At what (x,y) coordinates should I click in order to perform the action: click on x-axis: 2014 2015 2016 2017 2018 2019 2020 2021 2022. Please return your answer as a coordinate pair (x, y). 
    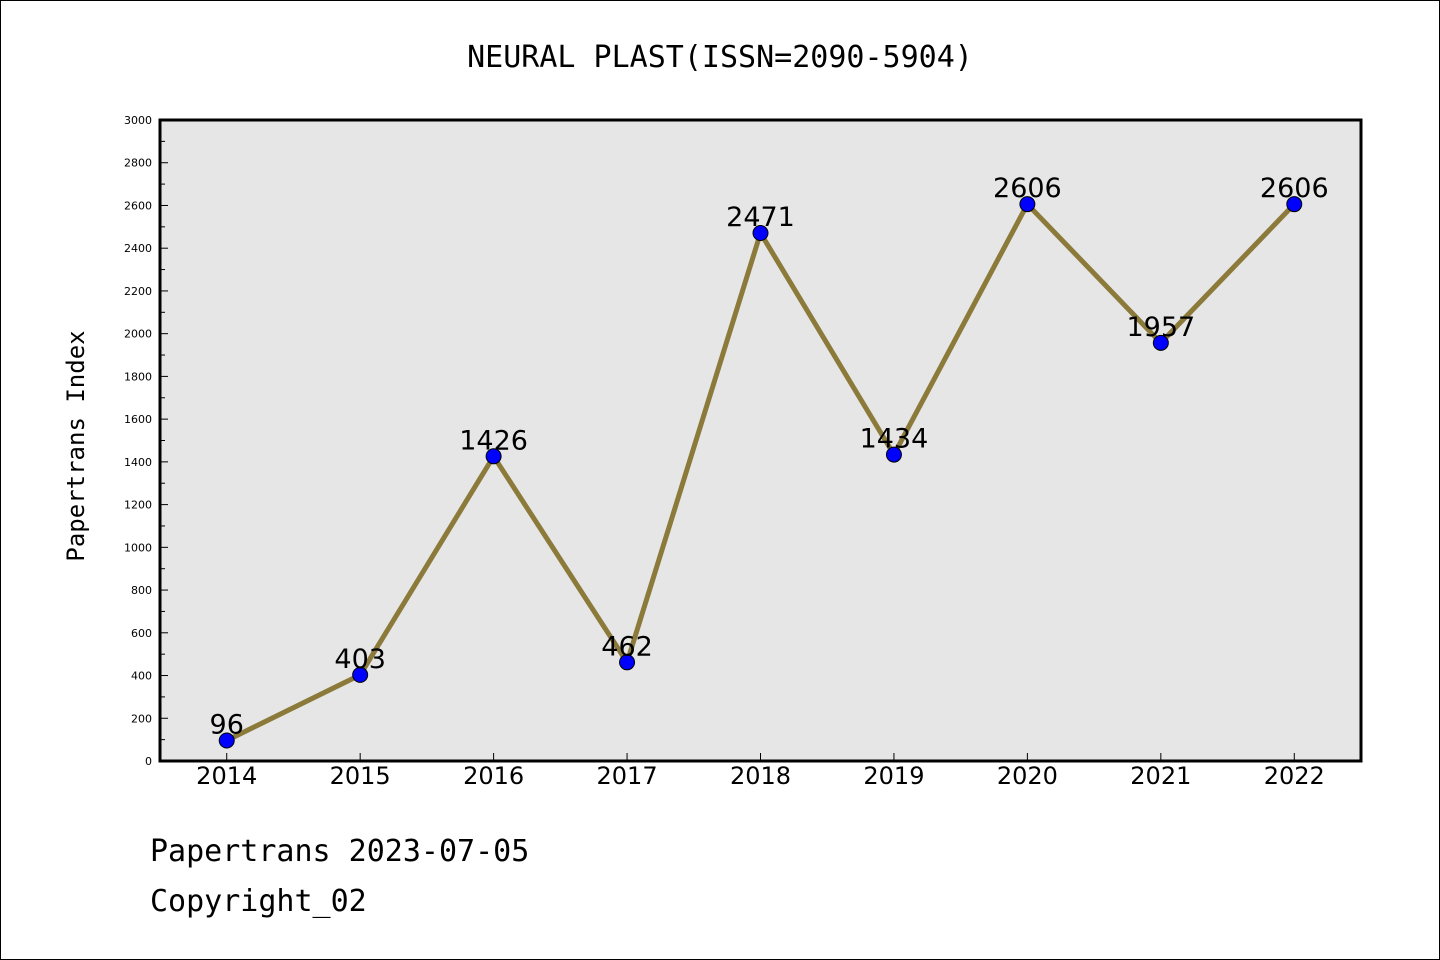
    Looking at the image, I should click on (760, 771).